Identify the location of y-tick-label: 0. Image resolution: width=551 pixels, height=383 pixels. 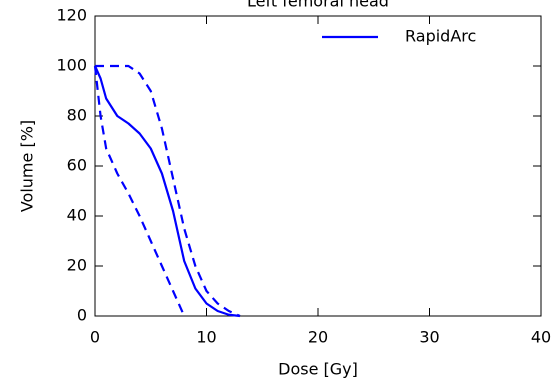
(82, 315).